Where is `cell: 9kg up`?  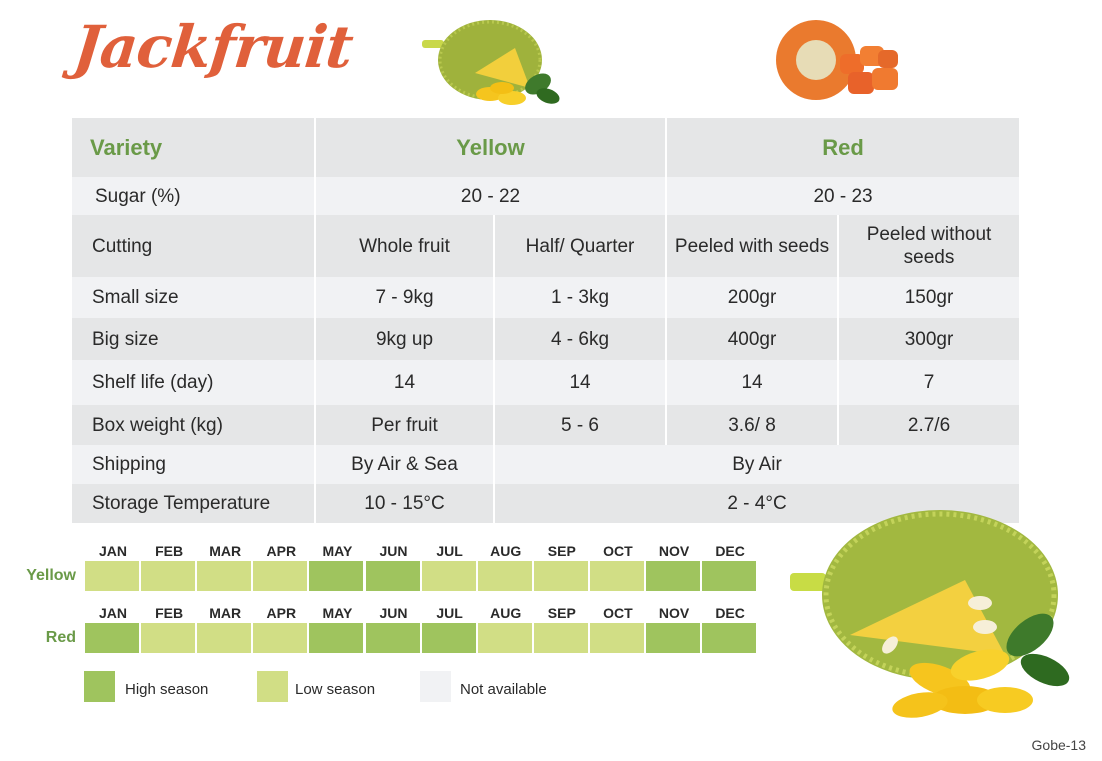
cell: 9kg up is located at coordinates (404, 339).